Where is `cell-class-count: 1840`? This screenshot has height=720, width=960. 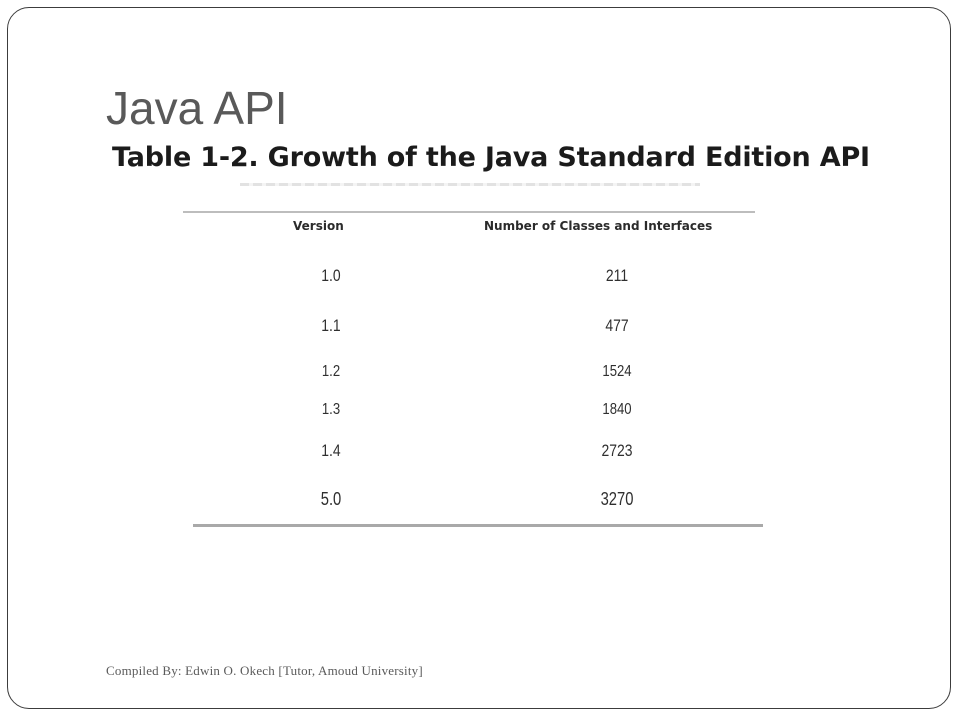
cell-class-count: 1840 is located at coordinates (617, 409).